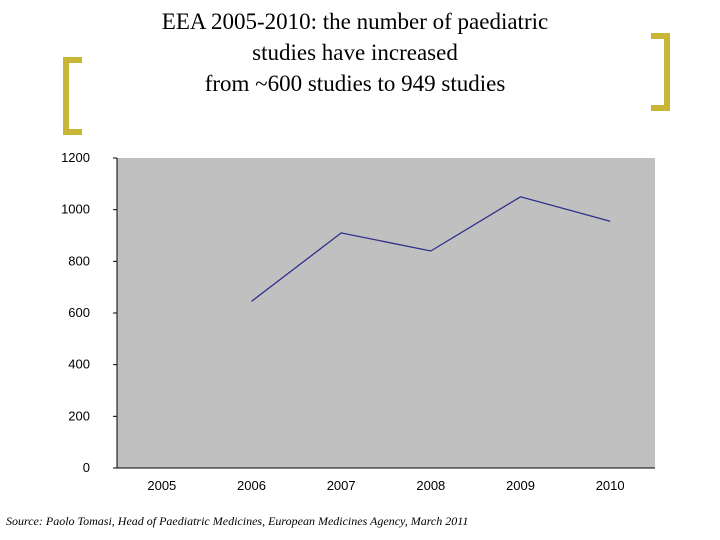  What do you see at coordinates (660, 72) in the screenshot?
I see `right-bracket-decoration` at bounding box center [660, 72].